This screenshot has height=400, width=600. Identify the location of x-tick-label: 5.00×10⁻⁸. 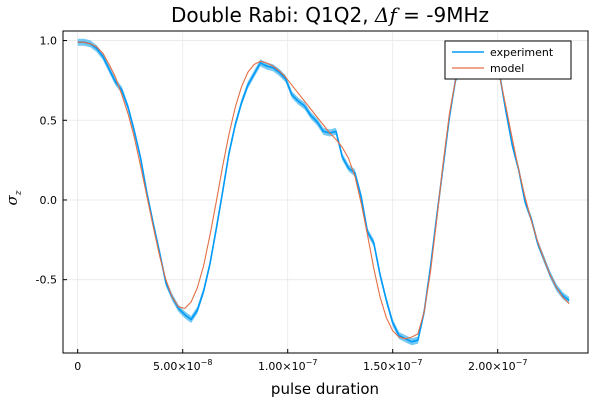
(183, 365).